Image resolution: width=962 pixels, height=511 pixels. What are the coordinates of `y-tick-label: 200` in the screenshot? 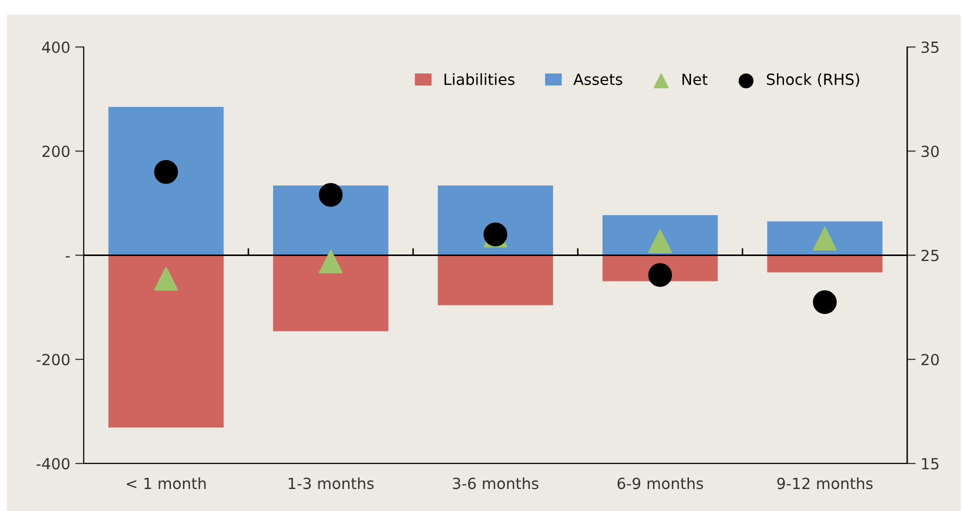 It's located at (56, 152).